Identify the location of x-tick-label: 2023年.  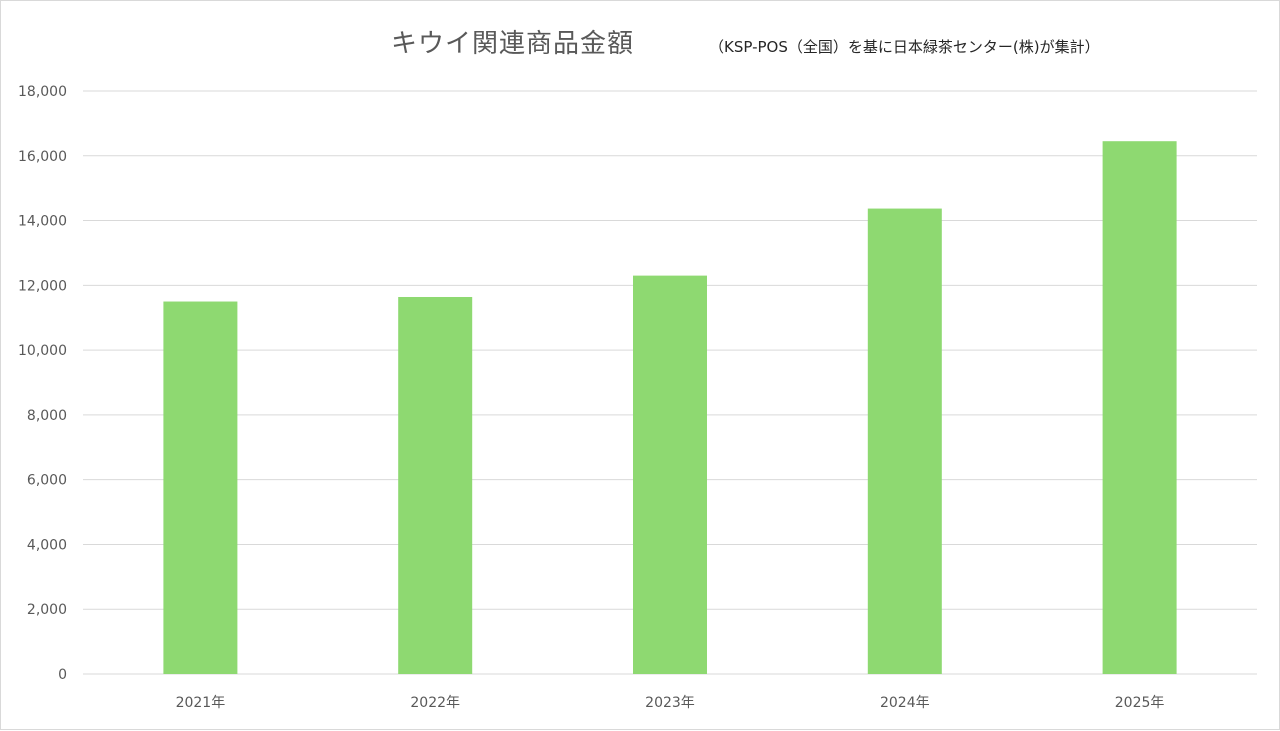
(670, 703).